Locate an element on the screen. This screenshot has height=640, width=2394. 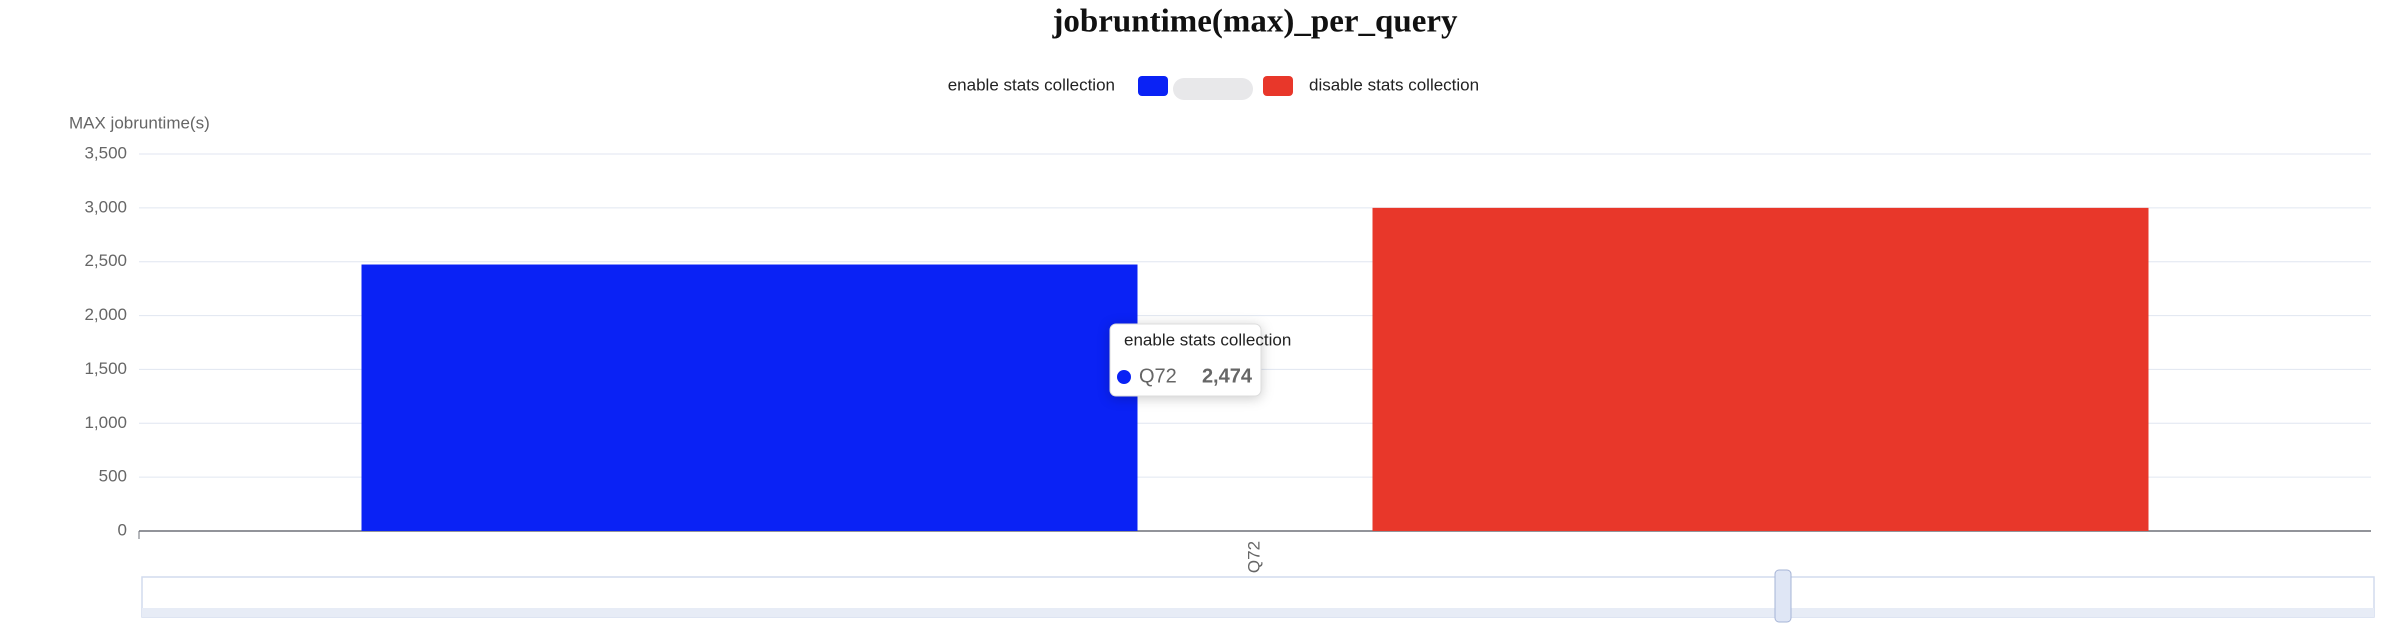
y-tick-label: 0 is located at coordinates (122, 529).